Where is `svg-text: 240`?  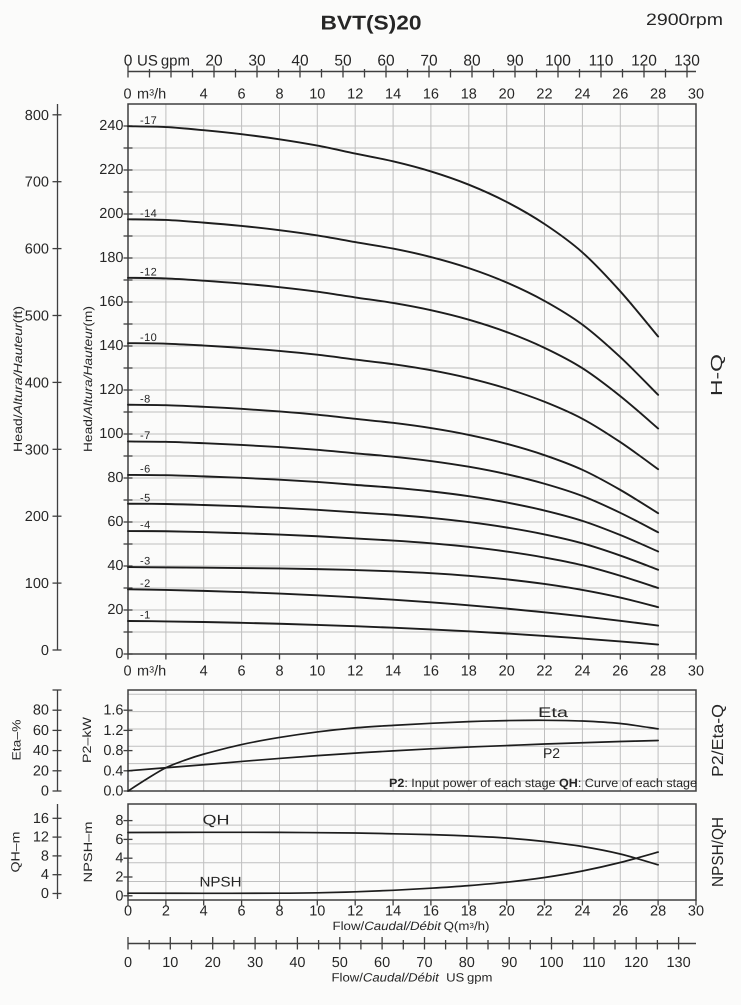 svg-text: 240 is located at coordinates (111, 126).